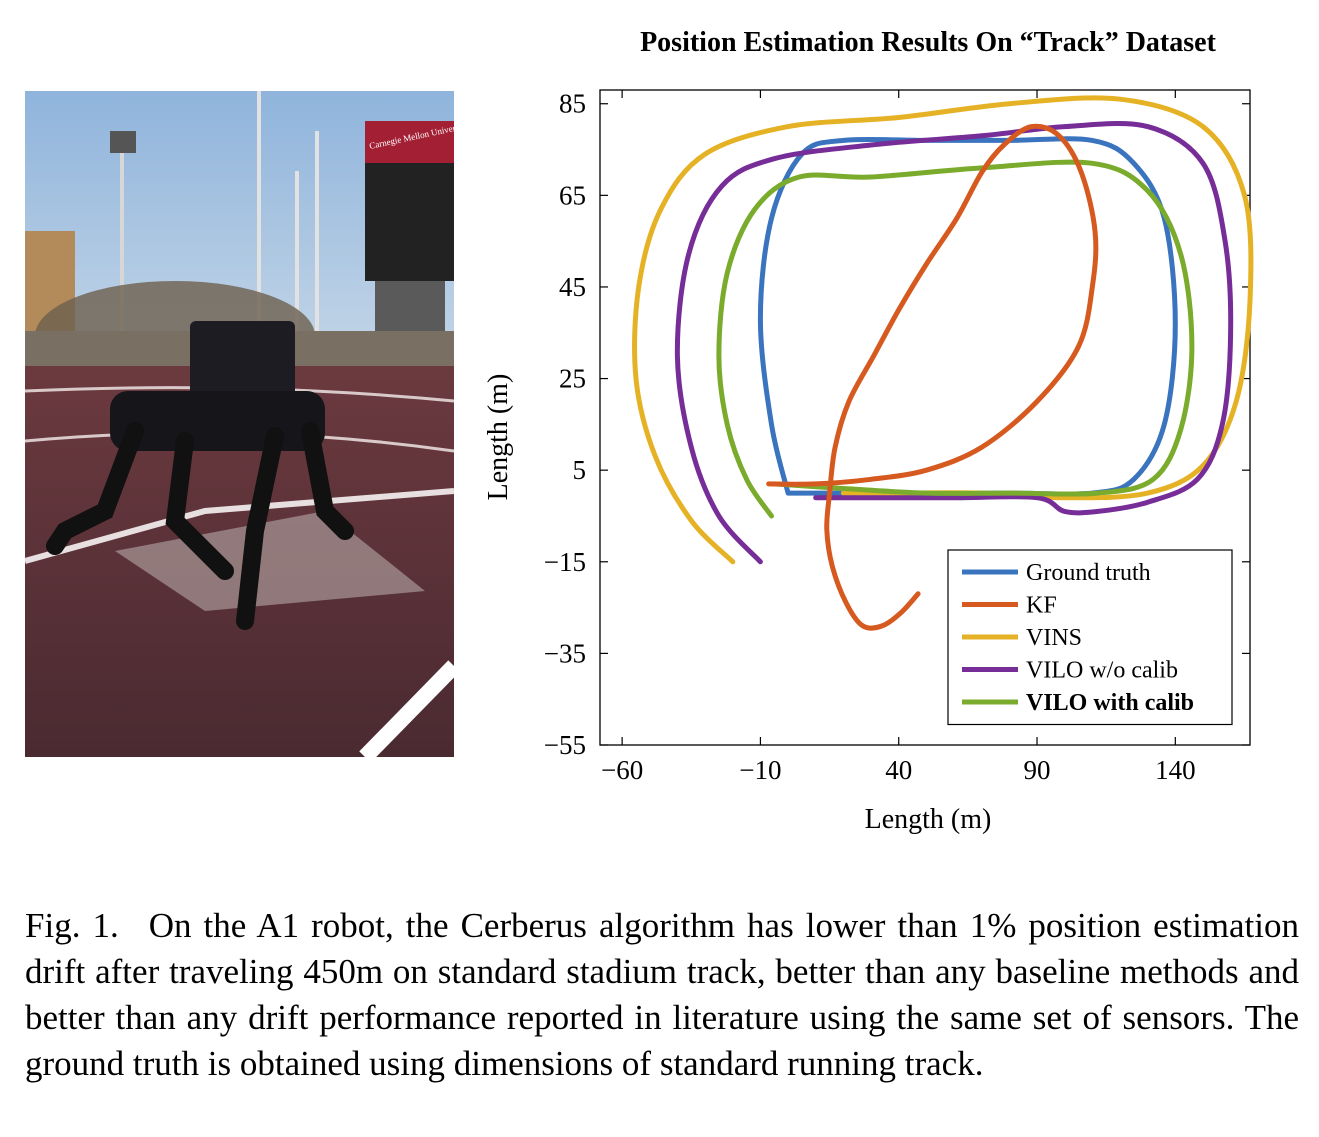 Image resolution: width=1319 pixels, height=1137 pixels. Describe the element at coordinates (622, 770) in the screenshot. I see `x-tick-label: −60` at that location.